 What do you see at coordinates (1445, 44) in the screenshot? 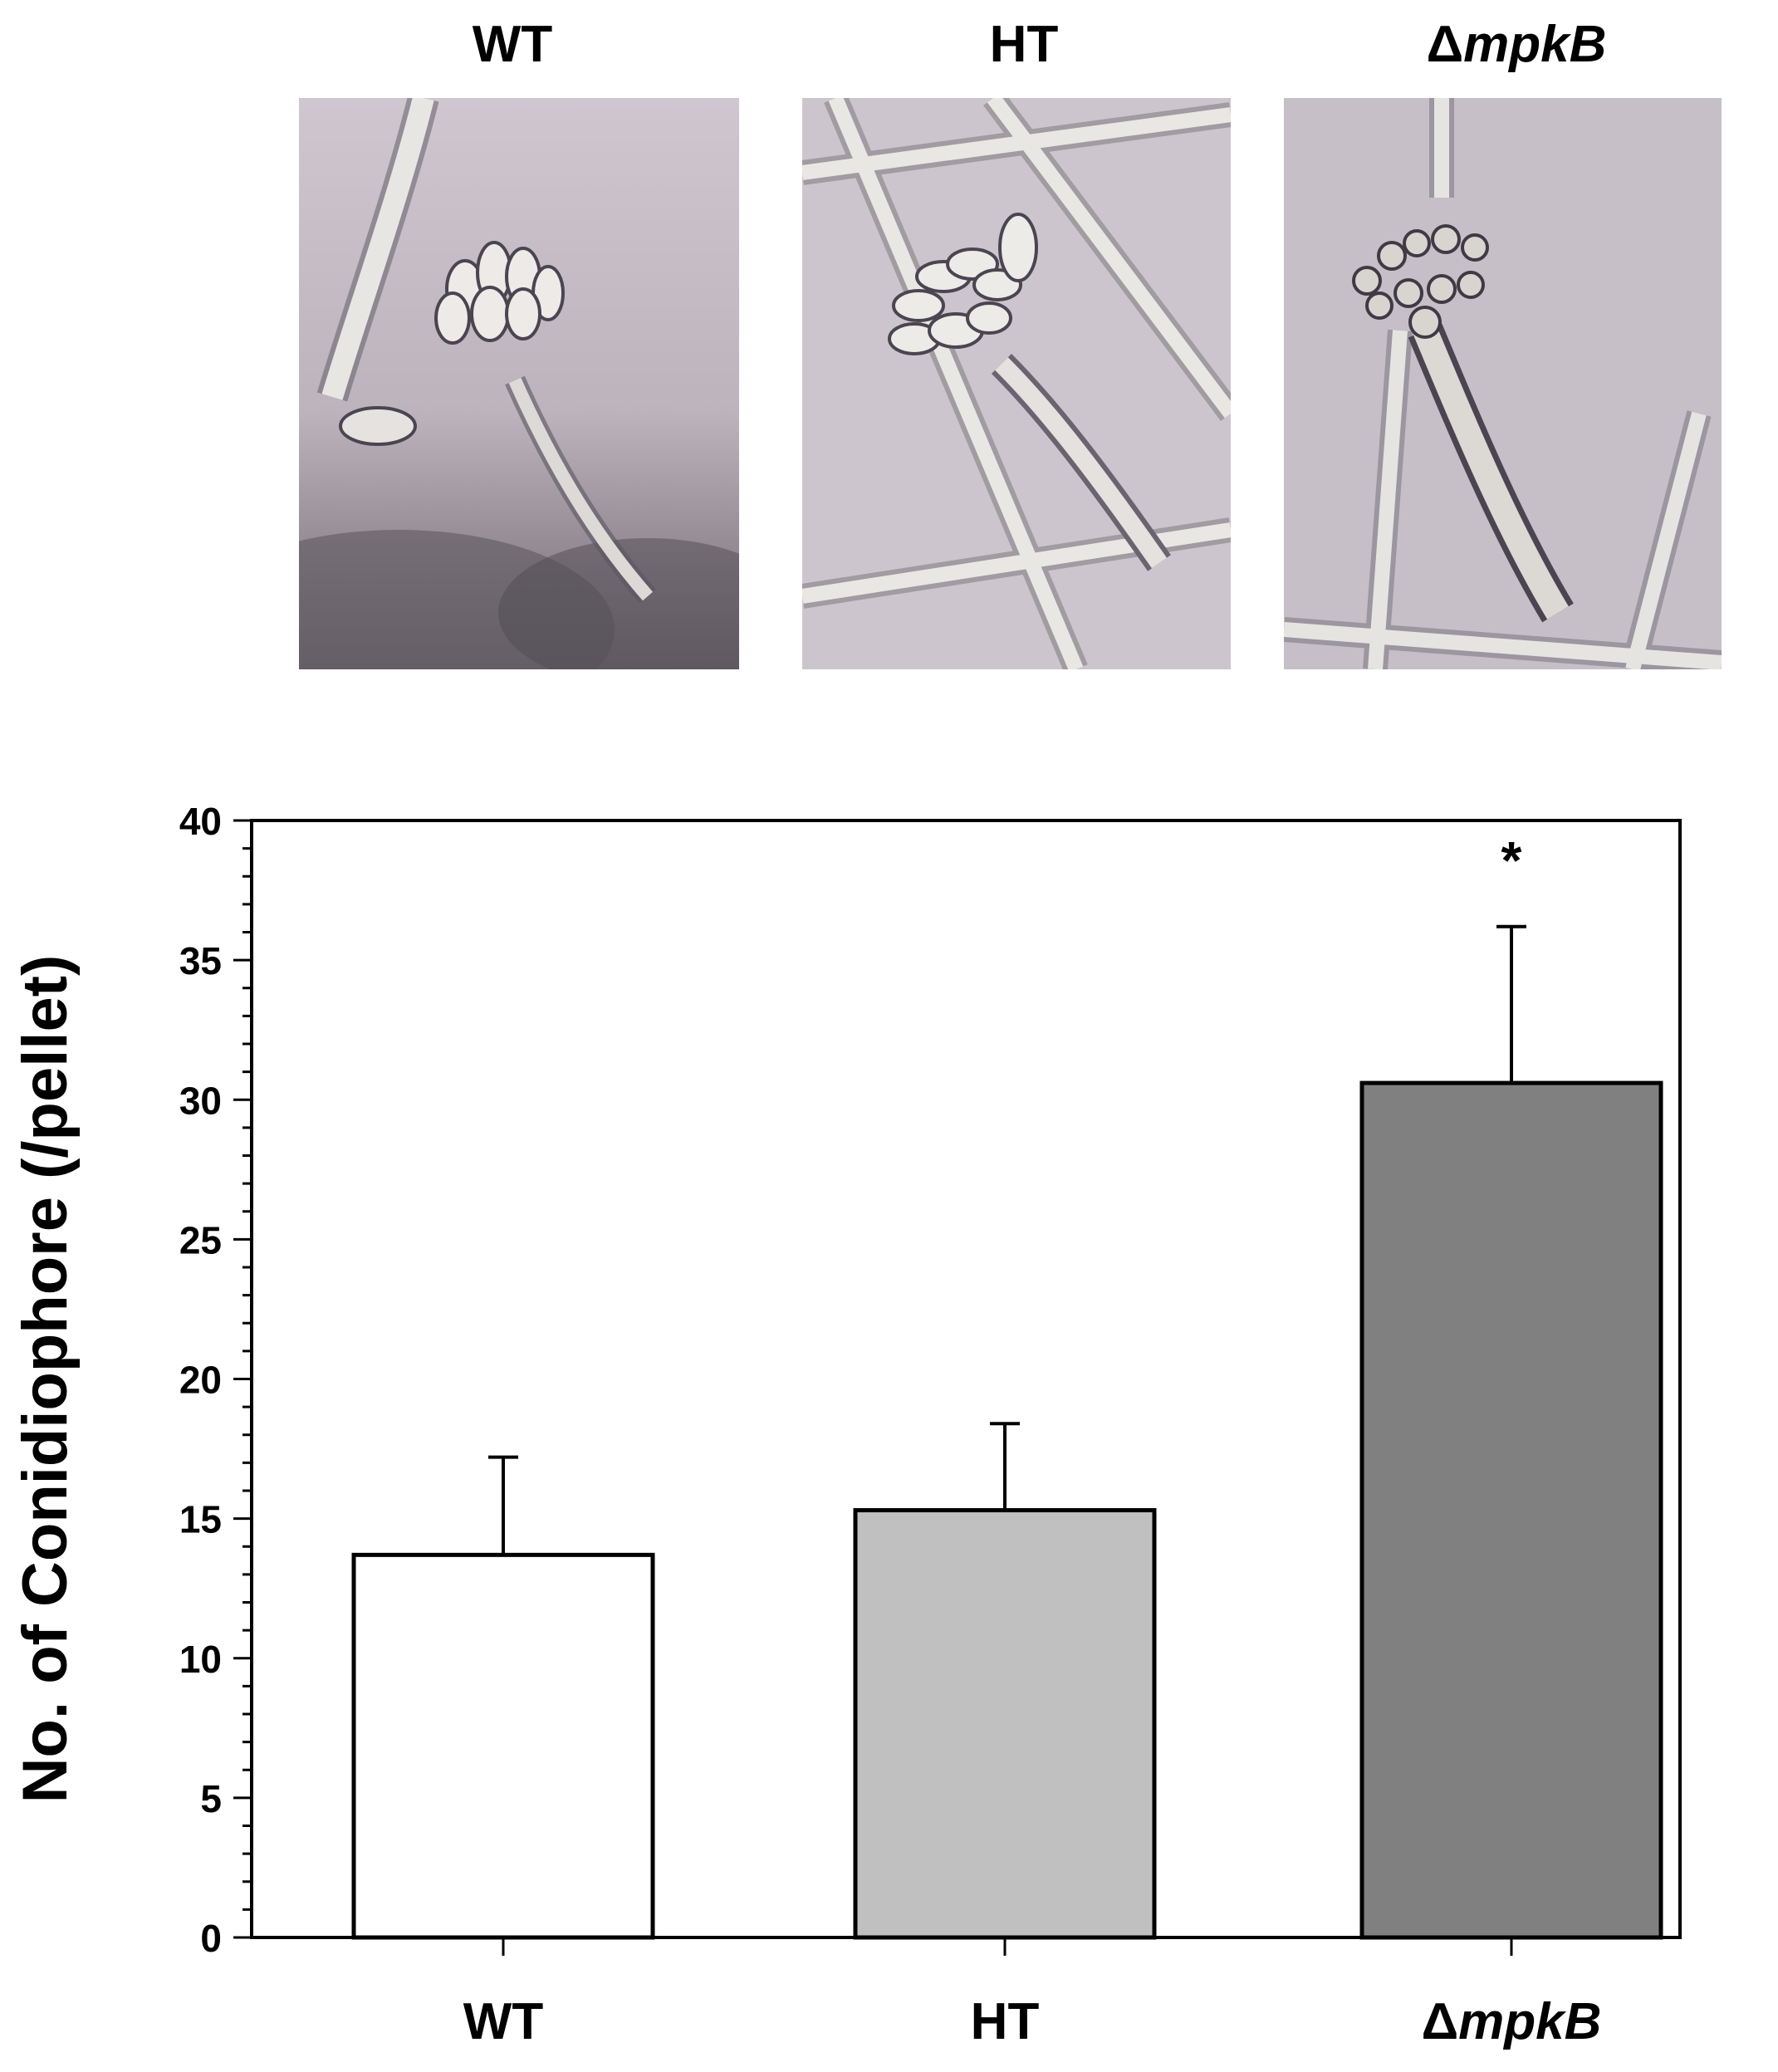
I see `panel-label-mpkb-prefix: Δ` at bounding box center [1445, 44].